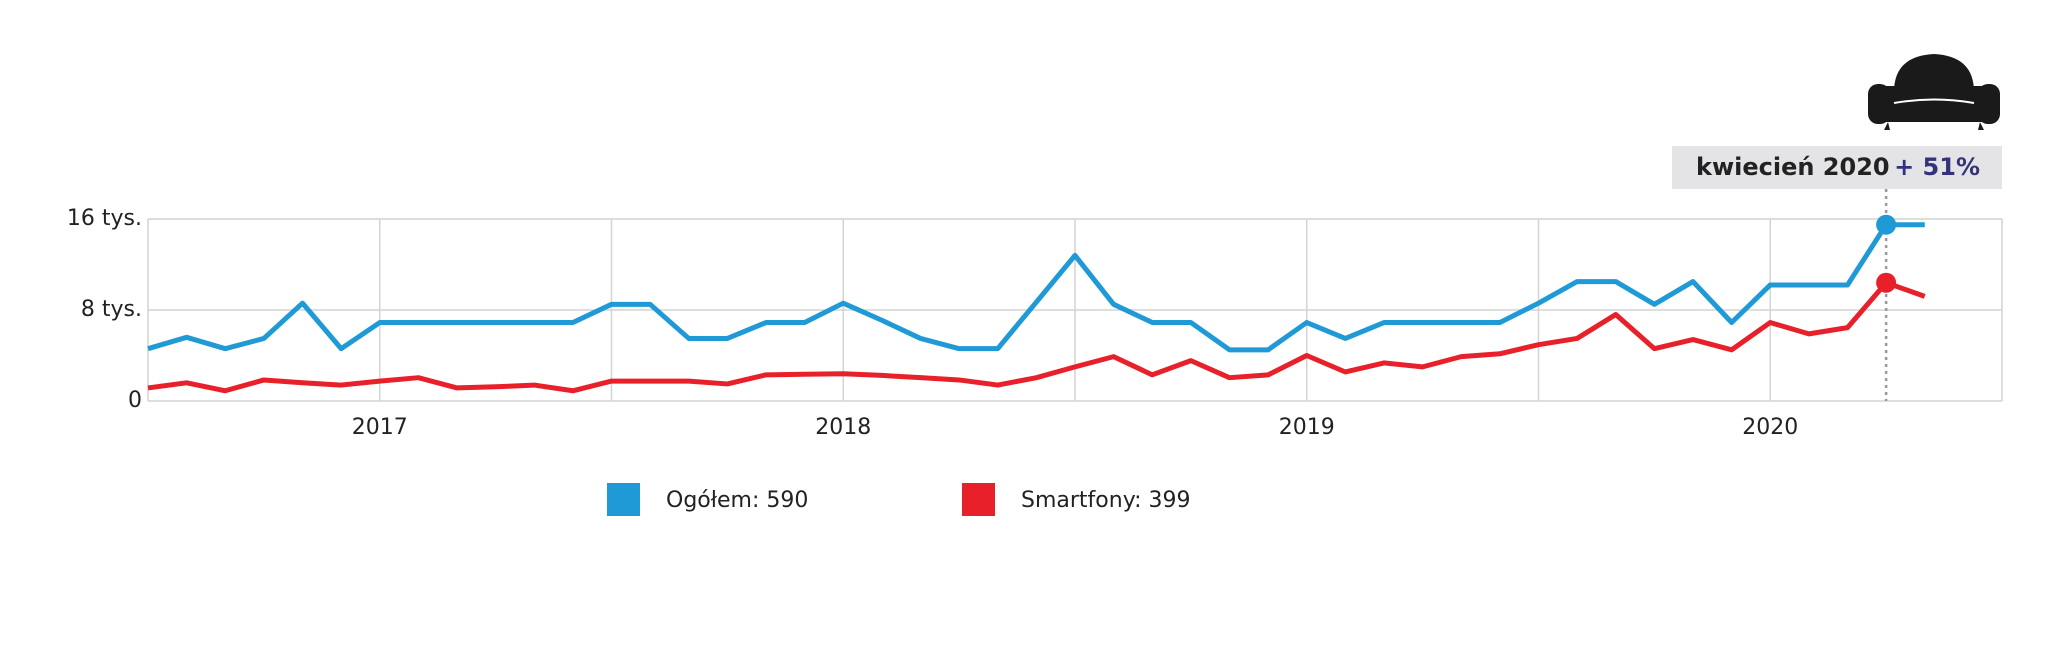  What do you see at coordinates (111, 309) in the screenshot?
I see `y-tick-label: 8 tys.` at bounding box center [111, 309].